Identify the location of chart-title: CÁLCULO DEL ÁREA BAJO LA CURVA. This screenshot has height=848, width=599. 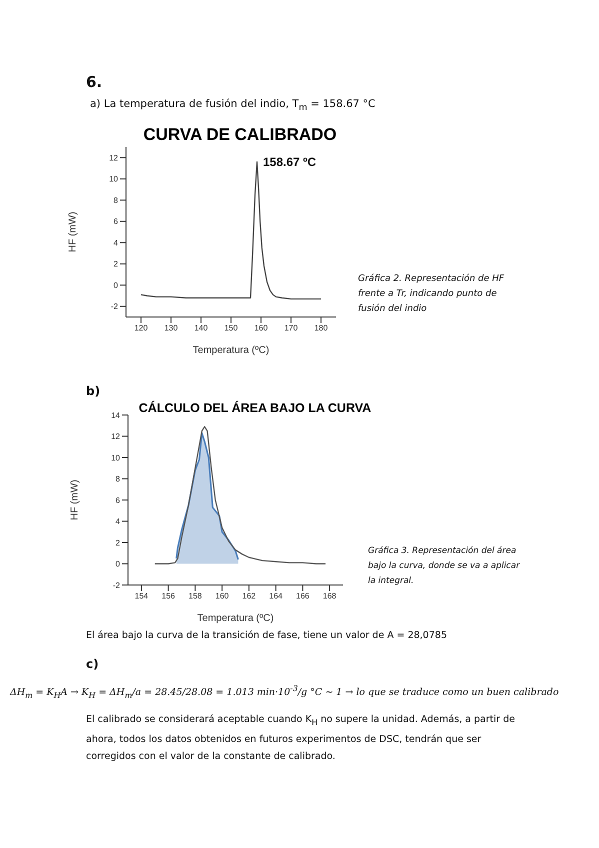
(255, 408).